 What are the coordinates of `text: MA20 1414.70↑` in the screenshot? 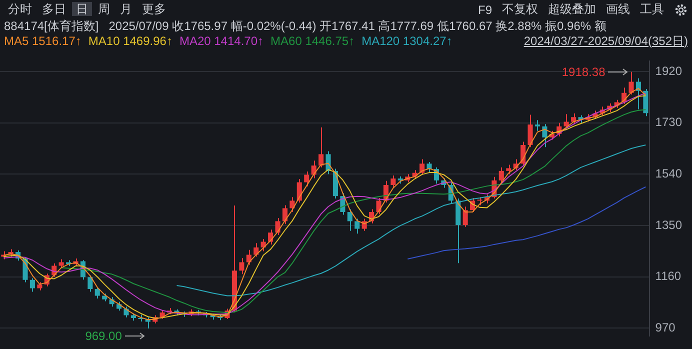 It's located at (221, 41).